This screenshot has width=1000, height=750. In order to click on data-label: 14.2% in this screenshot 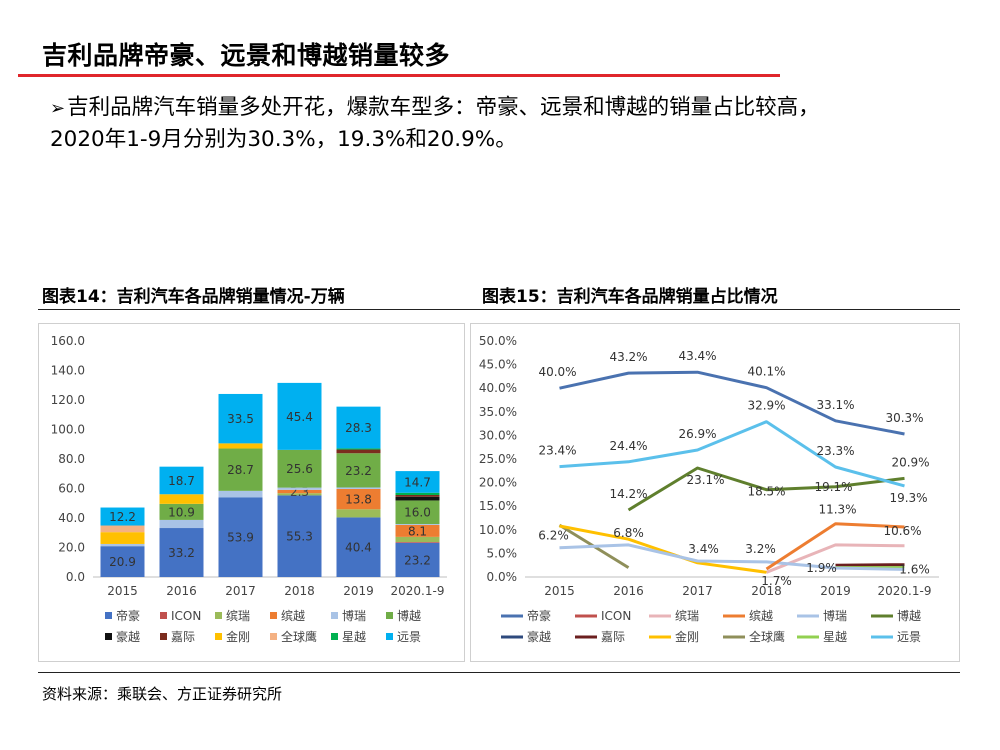, I will do `click(628, 494)`.